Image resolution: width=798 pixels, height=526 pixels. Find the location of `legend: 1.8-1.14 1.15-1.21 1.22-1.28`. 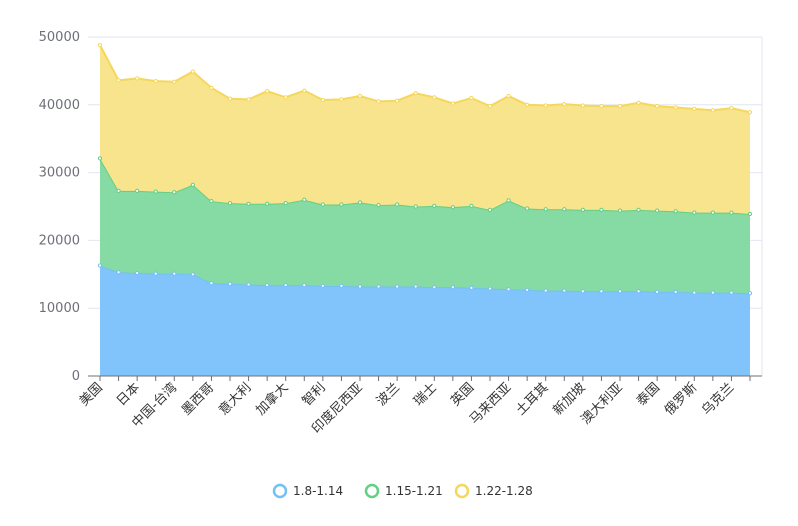

legend: 1.8-1.14 1.15-1.21 1.22-1.28 is located at coordinates (402, 491).